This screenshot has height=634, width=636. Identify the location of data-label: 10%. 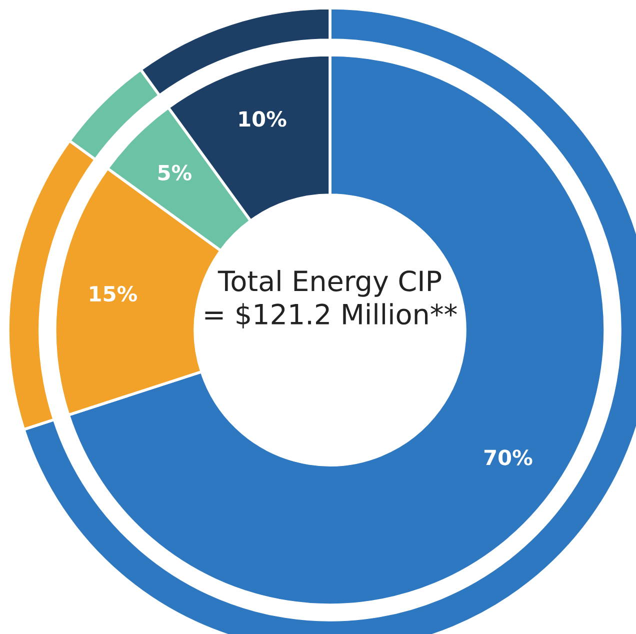
(262, 119).